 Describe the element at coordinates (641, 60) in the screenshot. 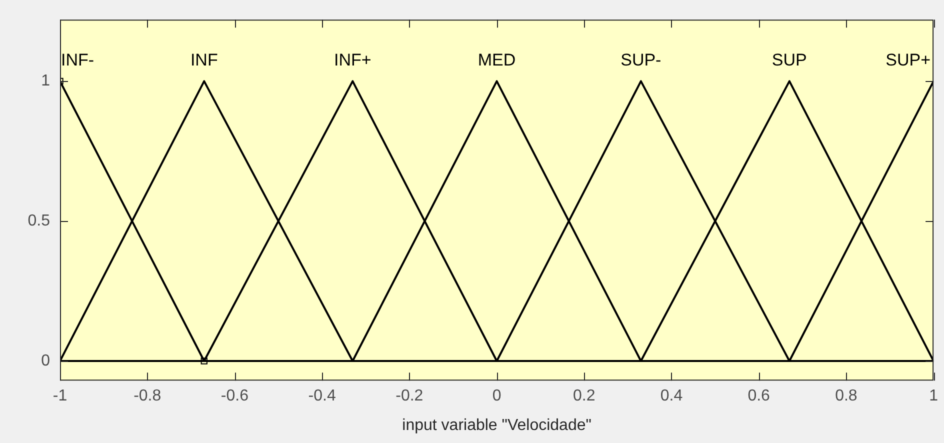

I see `series-label: SUP-` at that location.